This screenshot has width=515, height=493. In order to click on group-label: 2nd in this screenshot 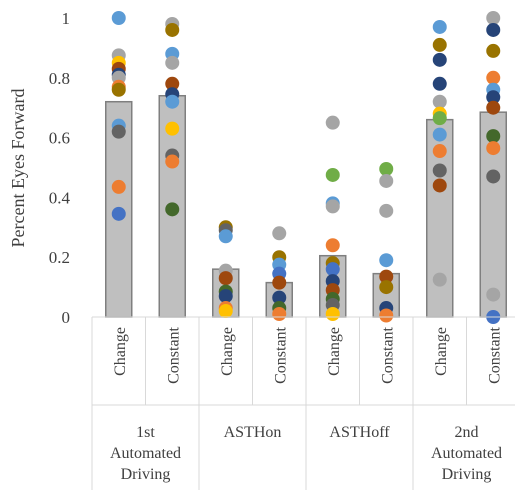, I will do `click(467, 432)`.